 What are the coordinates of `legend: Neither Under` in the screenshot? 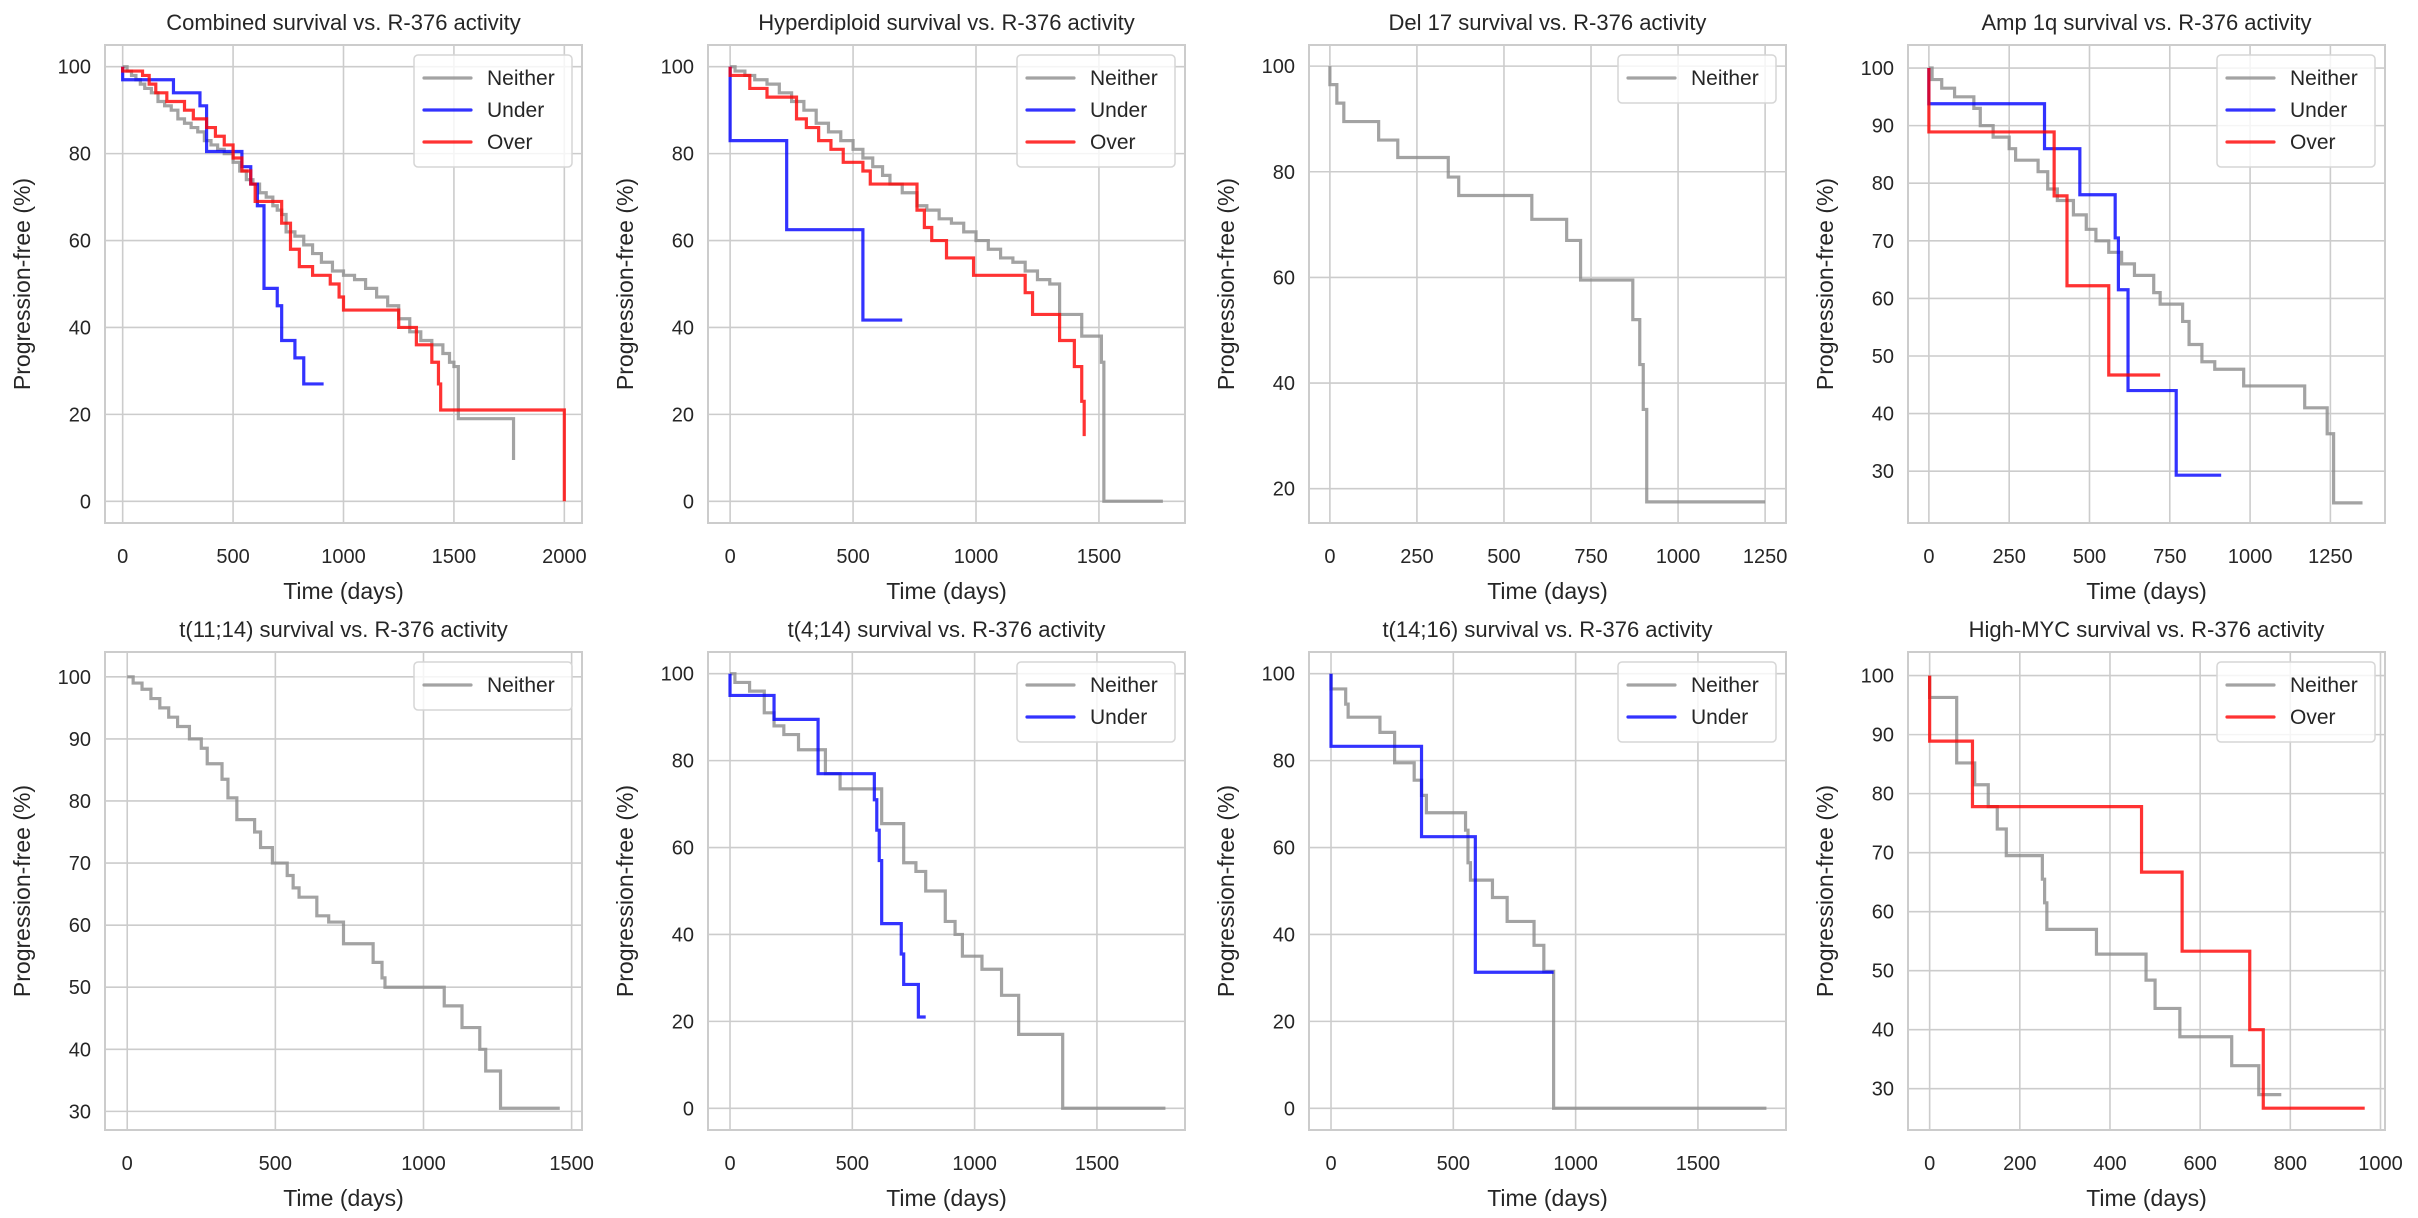 It's located at (1096, 702).